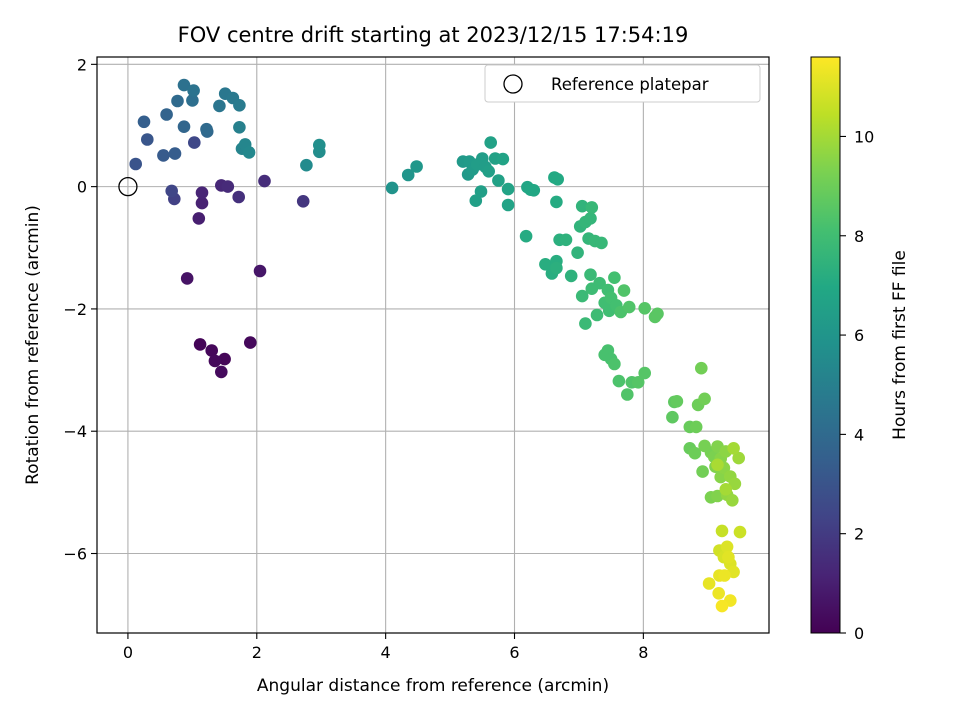 The image size is (960, 720). I want to click on x-axis: 0 2 4 6 8, so click(385, 647).